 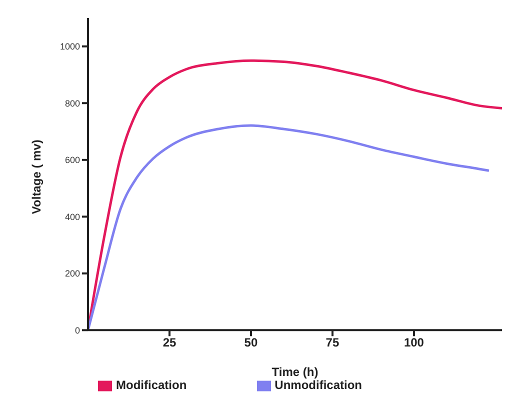 I want to click on legend-label: Modification, so click(x=151, y=385).